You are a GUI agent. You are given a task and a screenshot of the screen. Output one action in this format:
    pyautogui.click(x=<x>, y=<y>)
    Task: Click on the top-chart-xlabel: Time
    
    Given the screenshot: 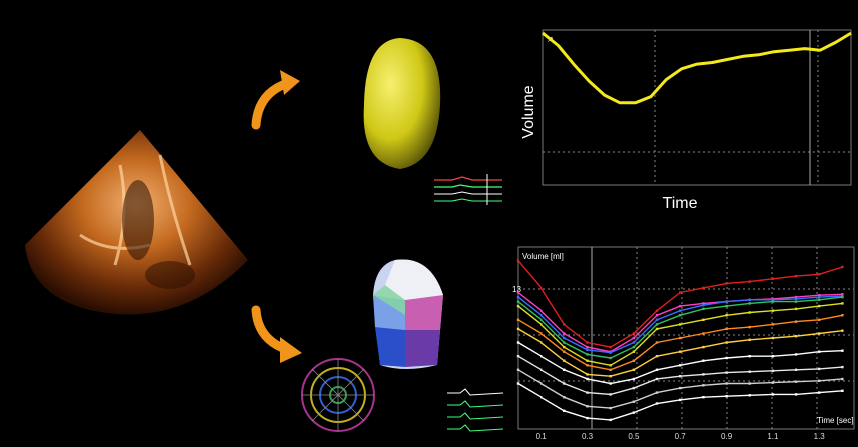 What is the action you would take?
    pyautogui.click(x=680, y=203)
    